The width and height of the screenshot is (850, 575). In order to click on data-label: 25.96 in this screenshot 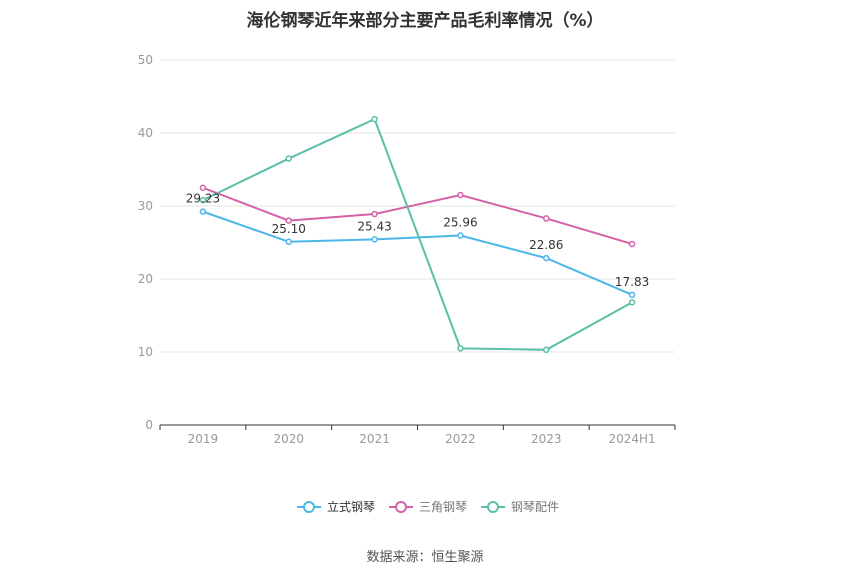, I will do `click(460, 222)`.